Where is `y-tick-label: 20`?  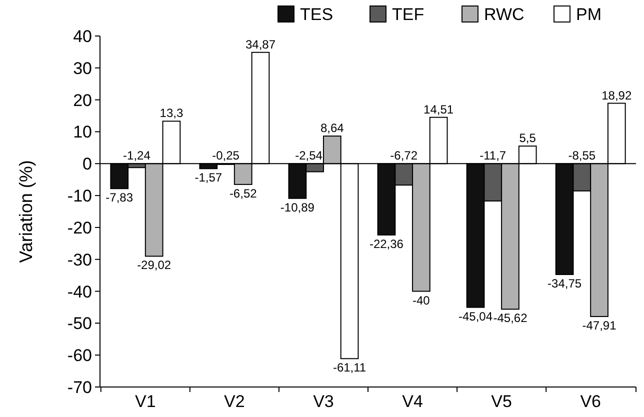
y-tick-label: 20 is located at coordinates (82, 100).